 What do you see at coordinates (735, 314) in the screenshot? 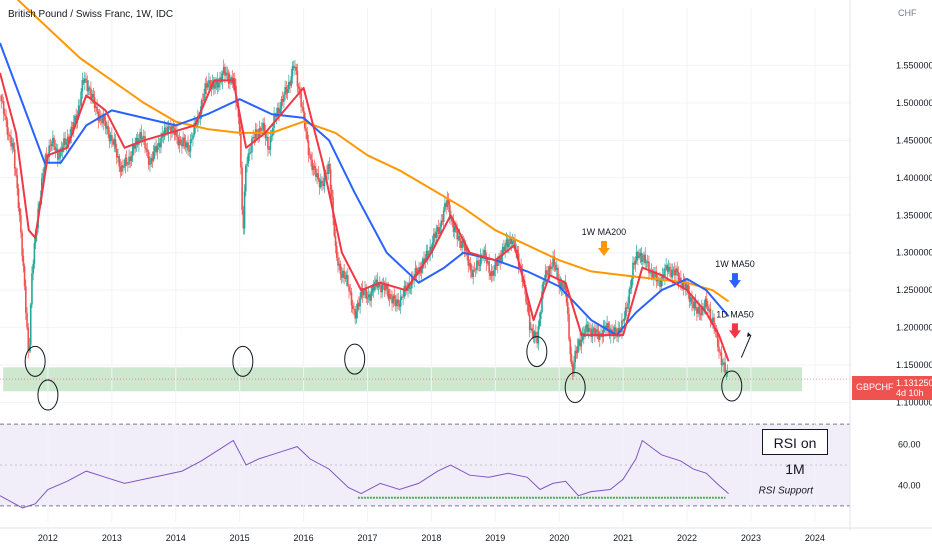
I see `annotation-label: 1D MA50` at bounding box center [735, 314].